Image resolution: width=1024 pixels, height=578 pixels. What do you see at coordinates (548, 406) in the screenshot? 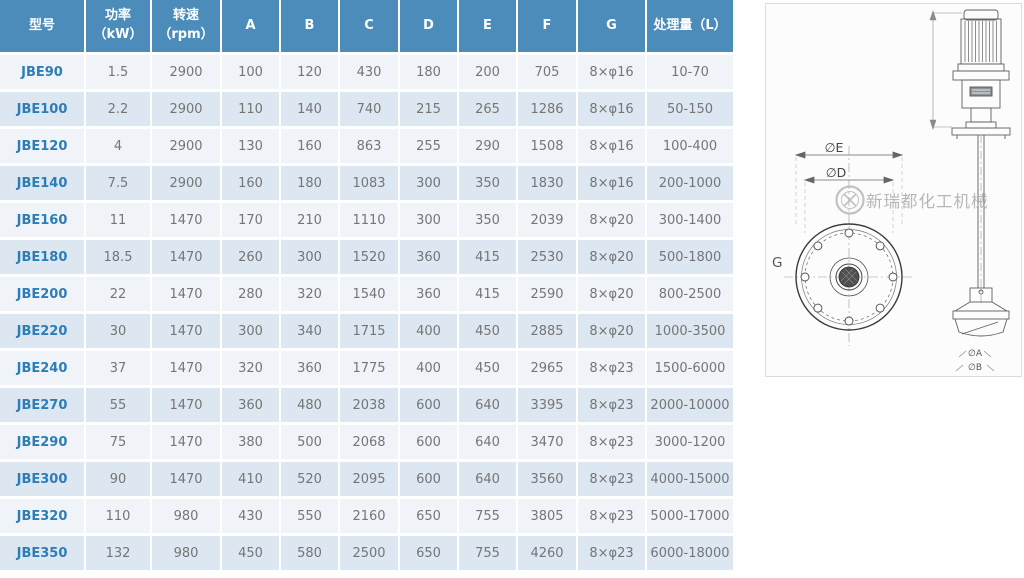
I see `value-cell: 3395` at bounding box center [548, 406].